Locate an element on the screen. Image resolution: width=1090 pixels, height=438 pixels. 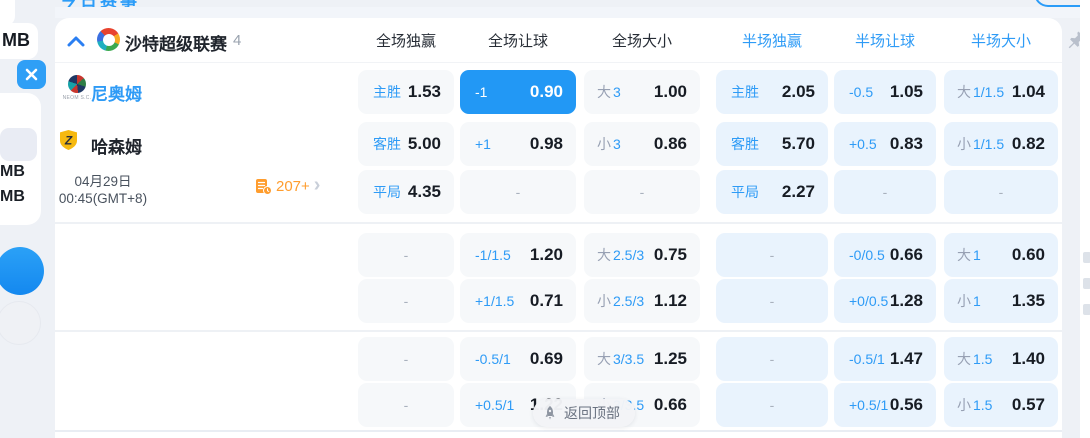
odds-value: 0.60 is located at coordinates (1028, 254).